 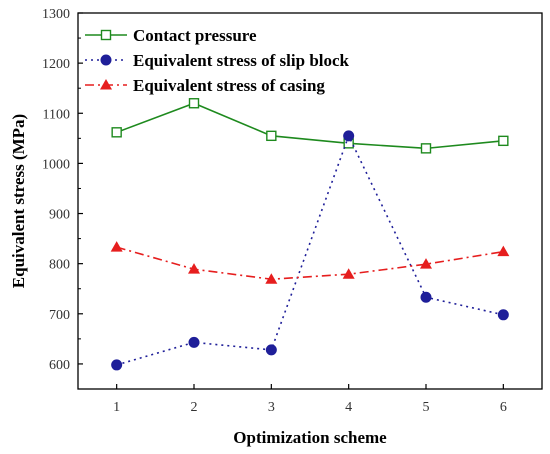 I want to click on y-tick-label: 1000, so click(x=56, y=164).